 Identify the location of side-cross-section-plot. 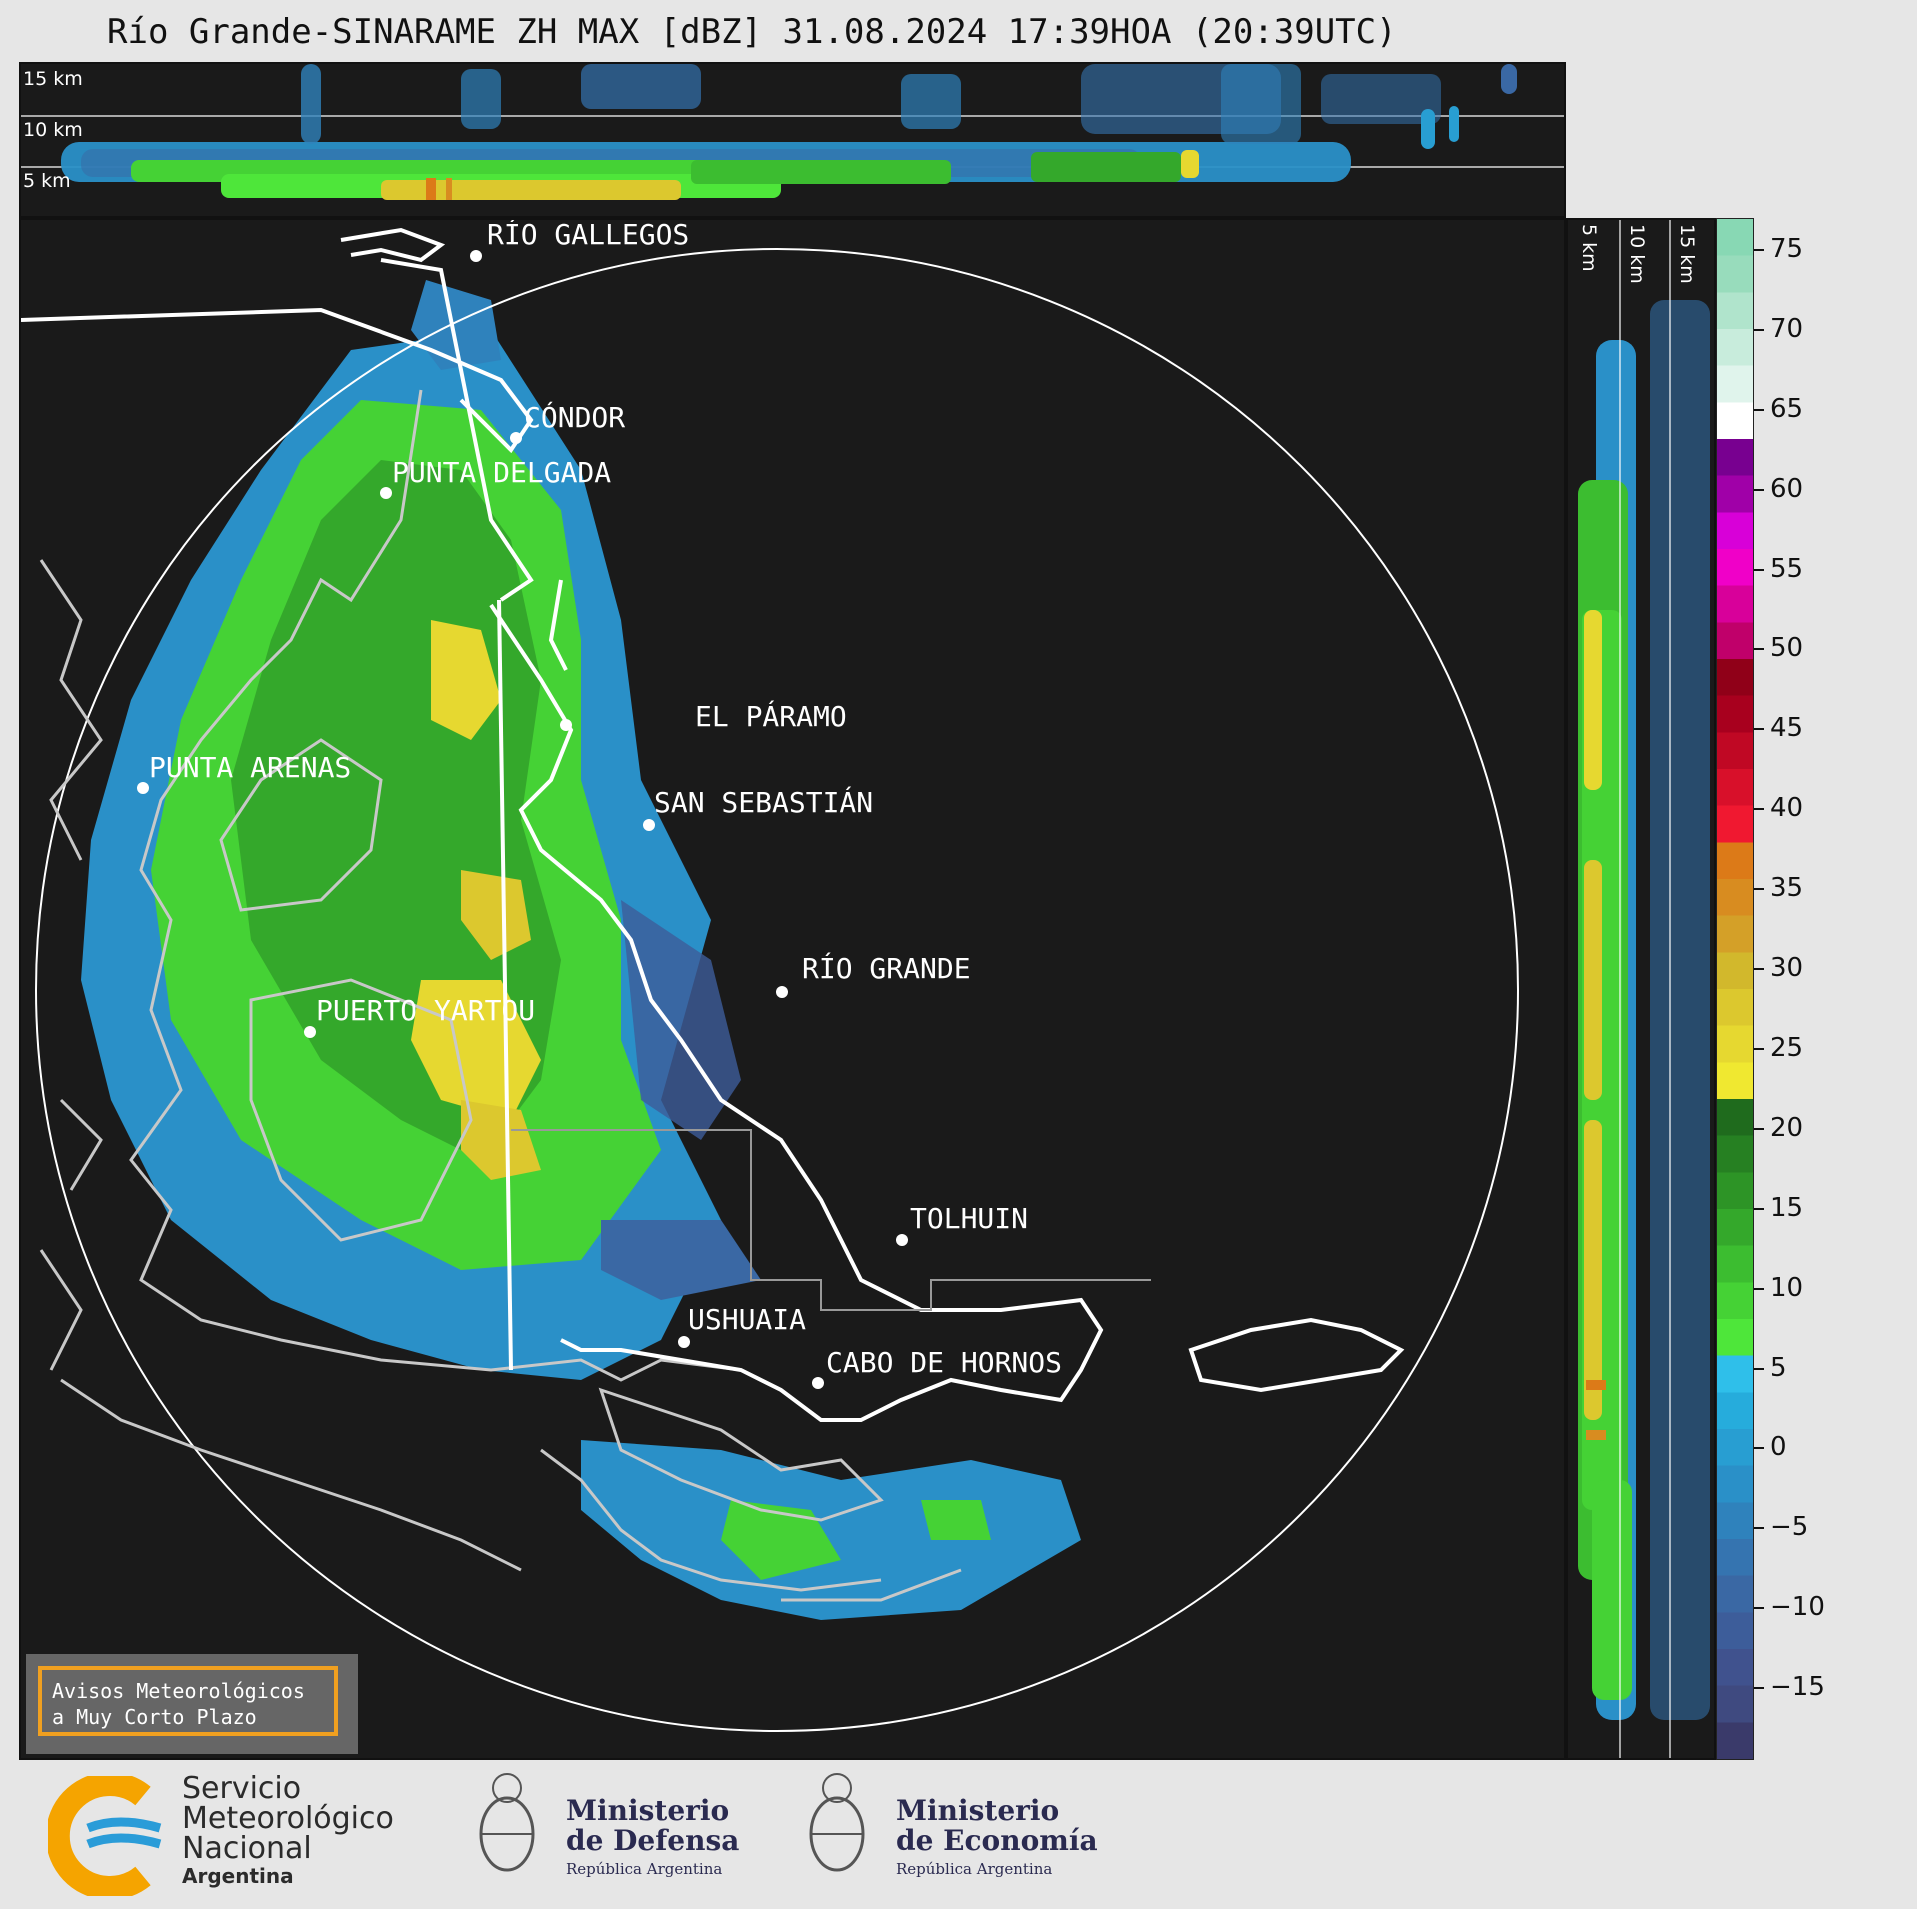
(1644, 989).